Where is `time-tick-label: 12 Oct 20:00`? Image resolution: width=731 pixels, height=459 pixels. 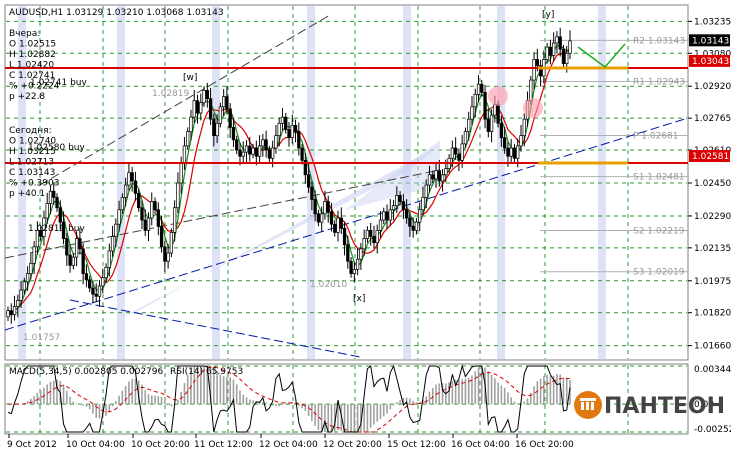 time-tick-label: 12 Oct 20:00 is located at coordinates (352, 445).